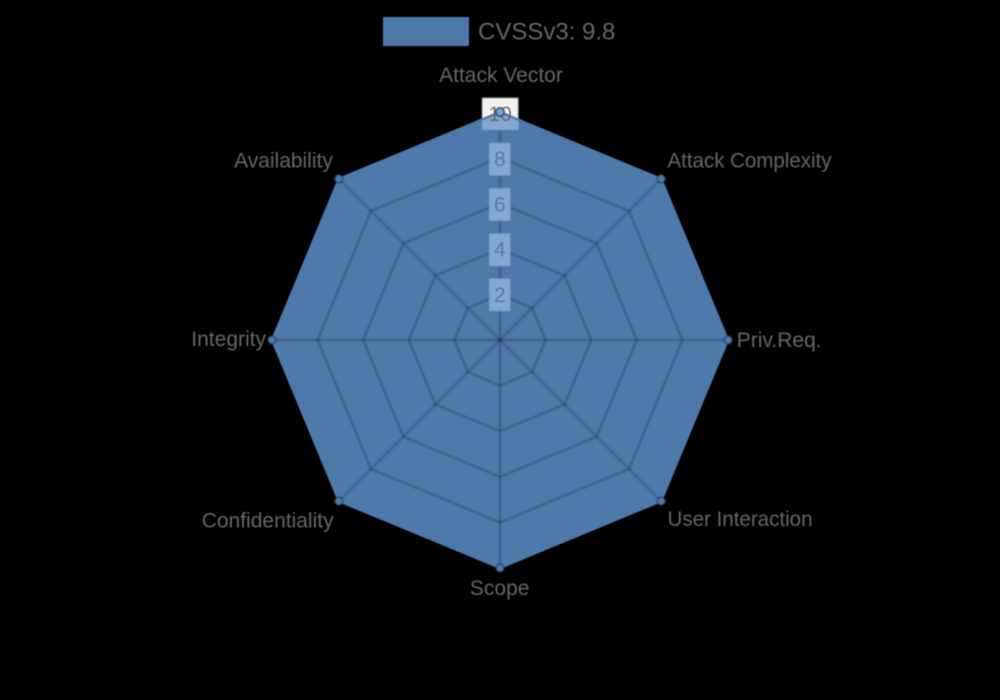 The width and height of the screenshot is (1000, 700). I want to click on svg-text: 2, so click(500, 295).